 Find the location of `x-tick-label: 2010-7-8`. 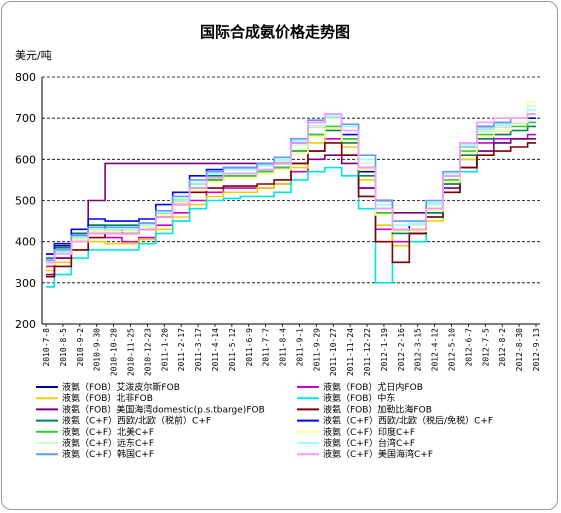

x-tick-label: 2010-7-8 is located at coordinates (46, 347).